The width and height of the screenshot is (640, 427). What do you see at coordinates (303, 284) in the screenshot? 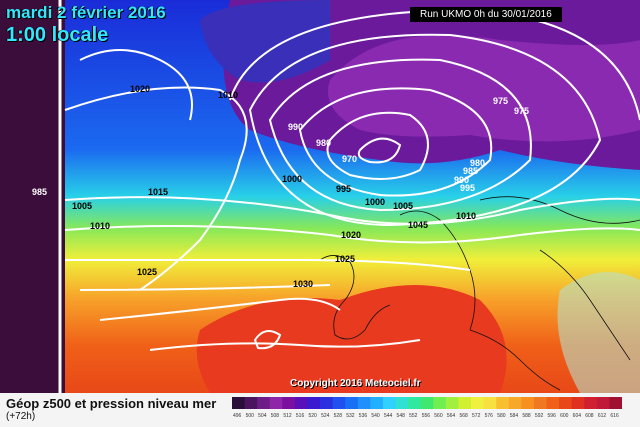
I see `isobar-label: 1030` at bounding box center [303, 284].